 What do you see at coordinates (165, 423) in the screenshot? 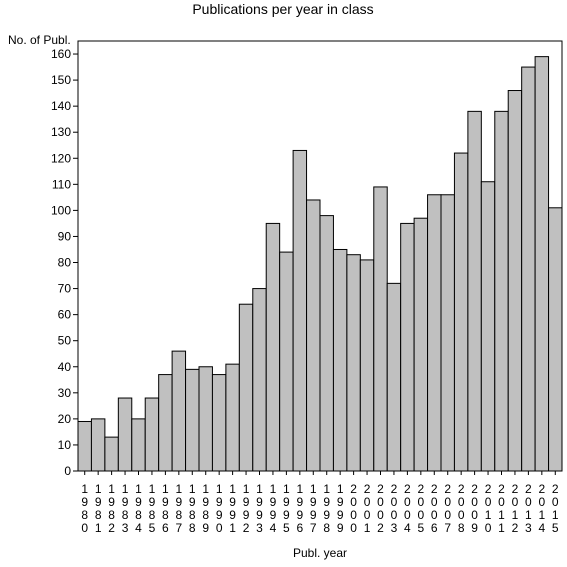
I see `bar-1986` at bounding box center [165, 423].